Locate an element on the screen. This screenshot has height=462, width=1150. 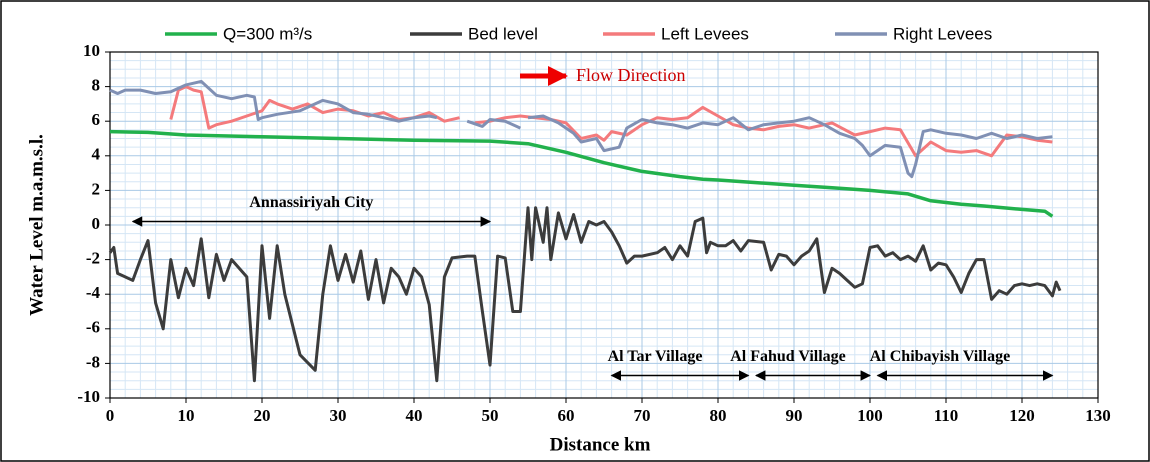
annotation-label: Al Tar Village is located at coordinates (655, 356).